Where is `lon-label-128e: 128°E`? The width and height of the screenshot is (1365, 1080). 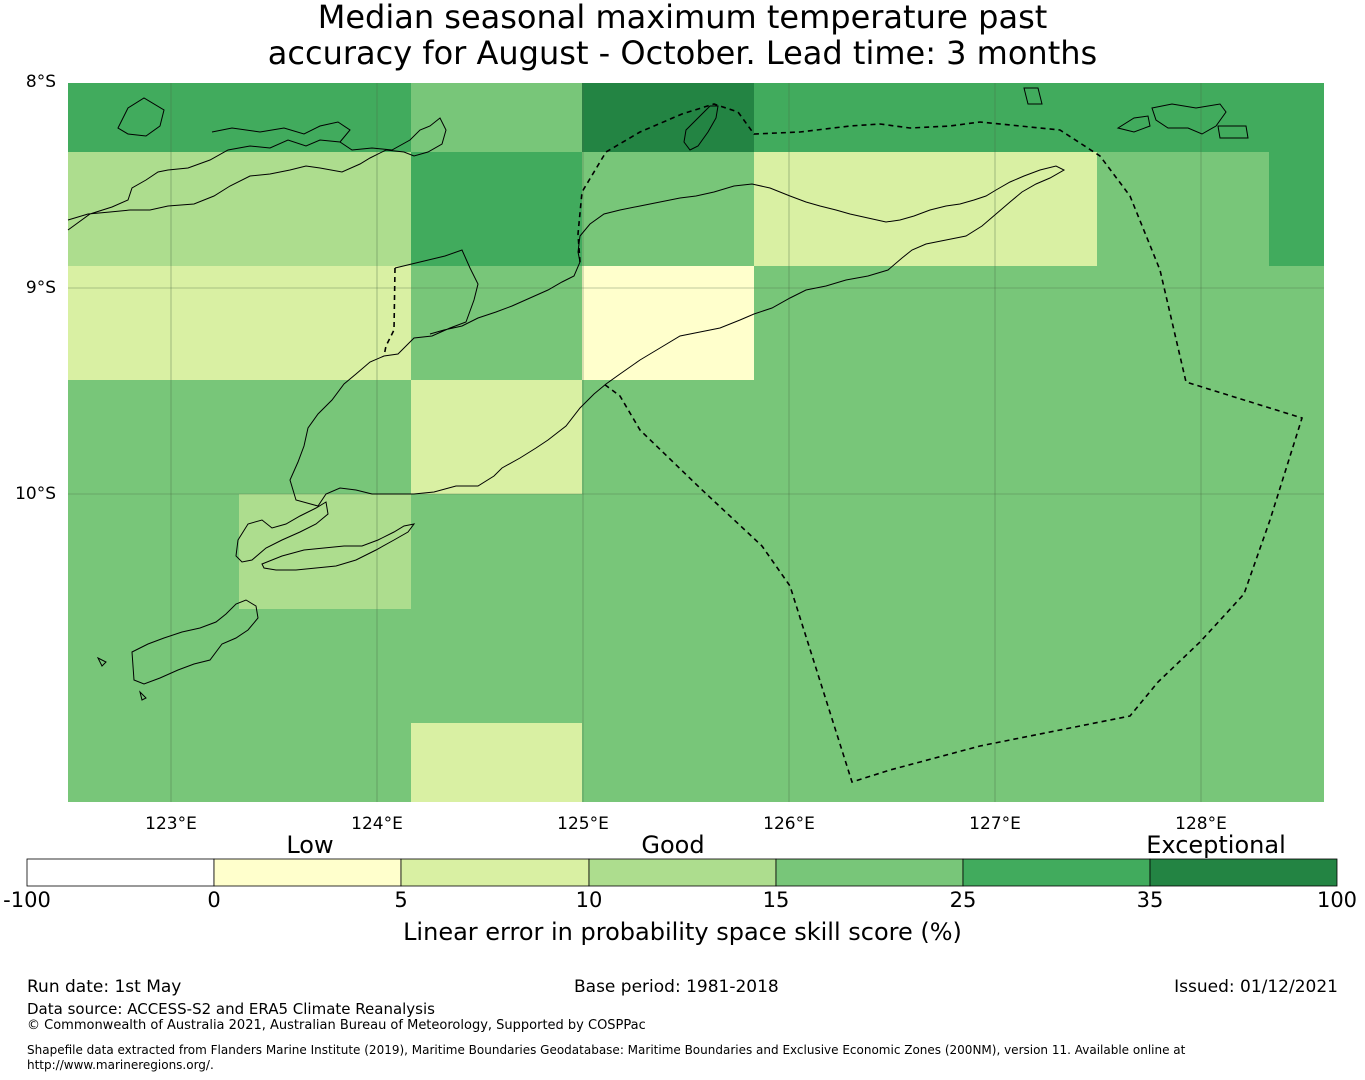 lon-label-128e: 128°E is located at coordinates (1201, 824).